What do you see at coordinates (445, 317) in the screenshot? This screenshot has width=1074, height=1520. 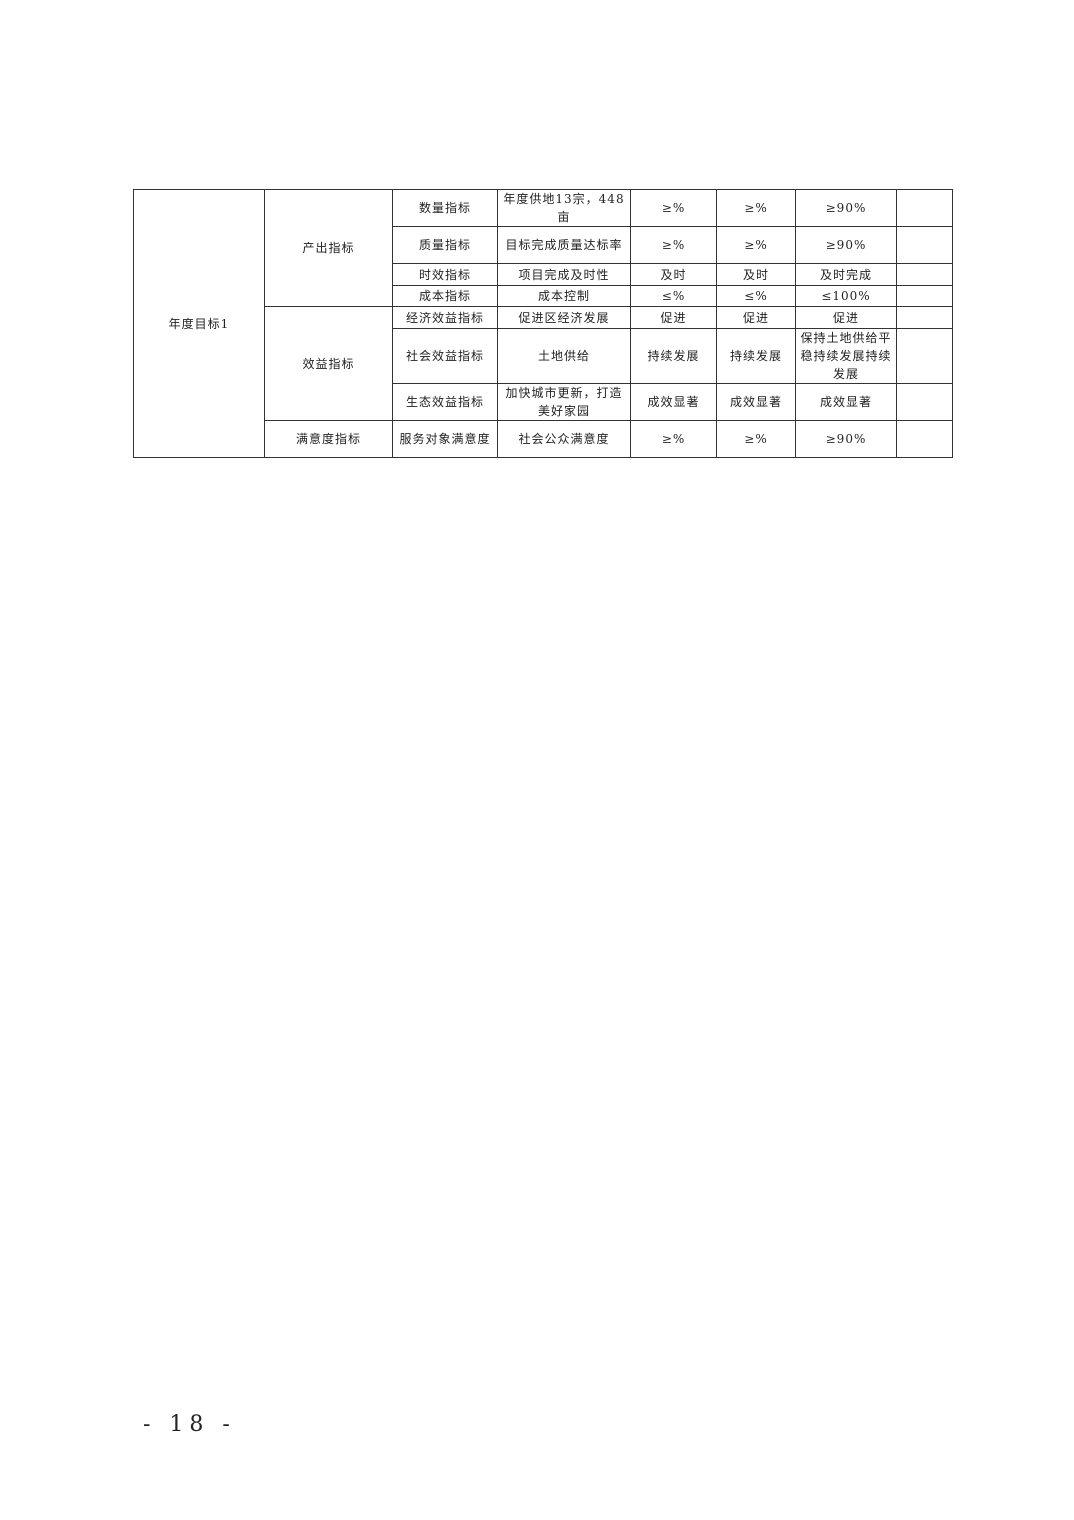 I see `sub-cell: 经济效益指标` at bounding box center [445, 317].